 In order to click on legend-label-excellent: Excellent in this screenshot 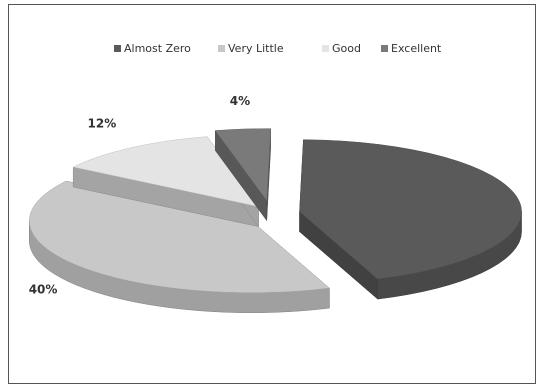, I will do `click(416, 48)`.